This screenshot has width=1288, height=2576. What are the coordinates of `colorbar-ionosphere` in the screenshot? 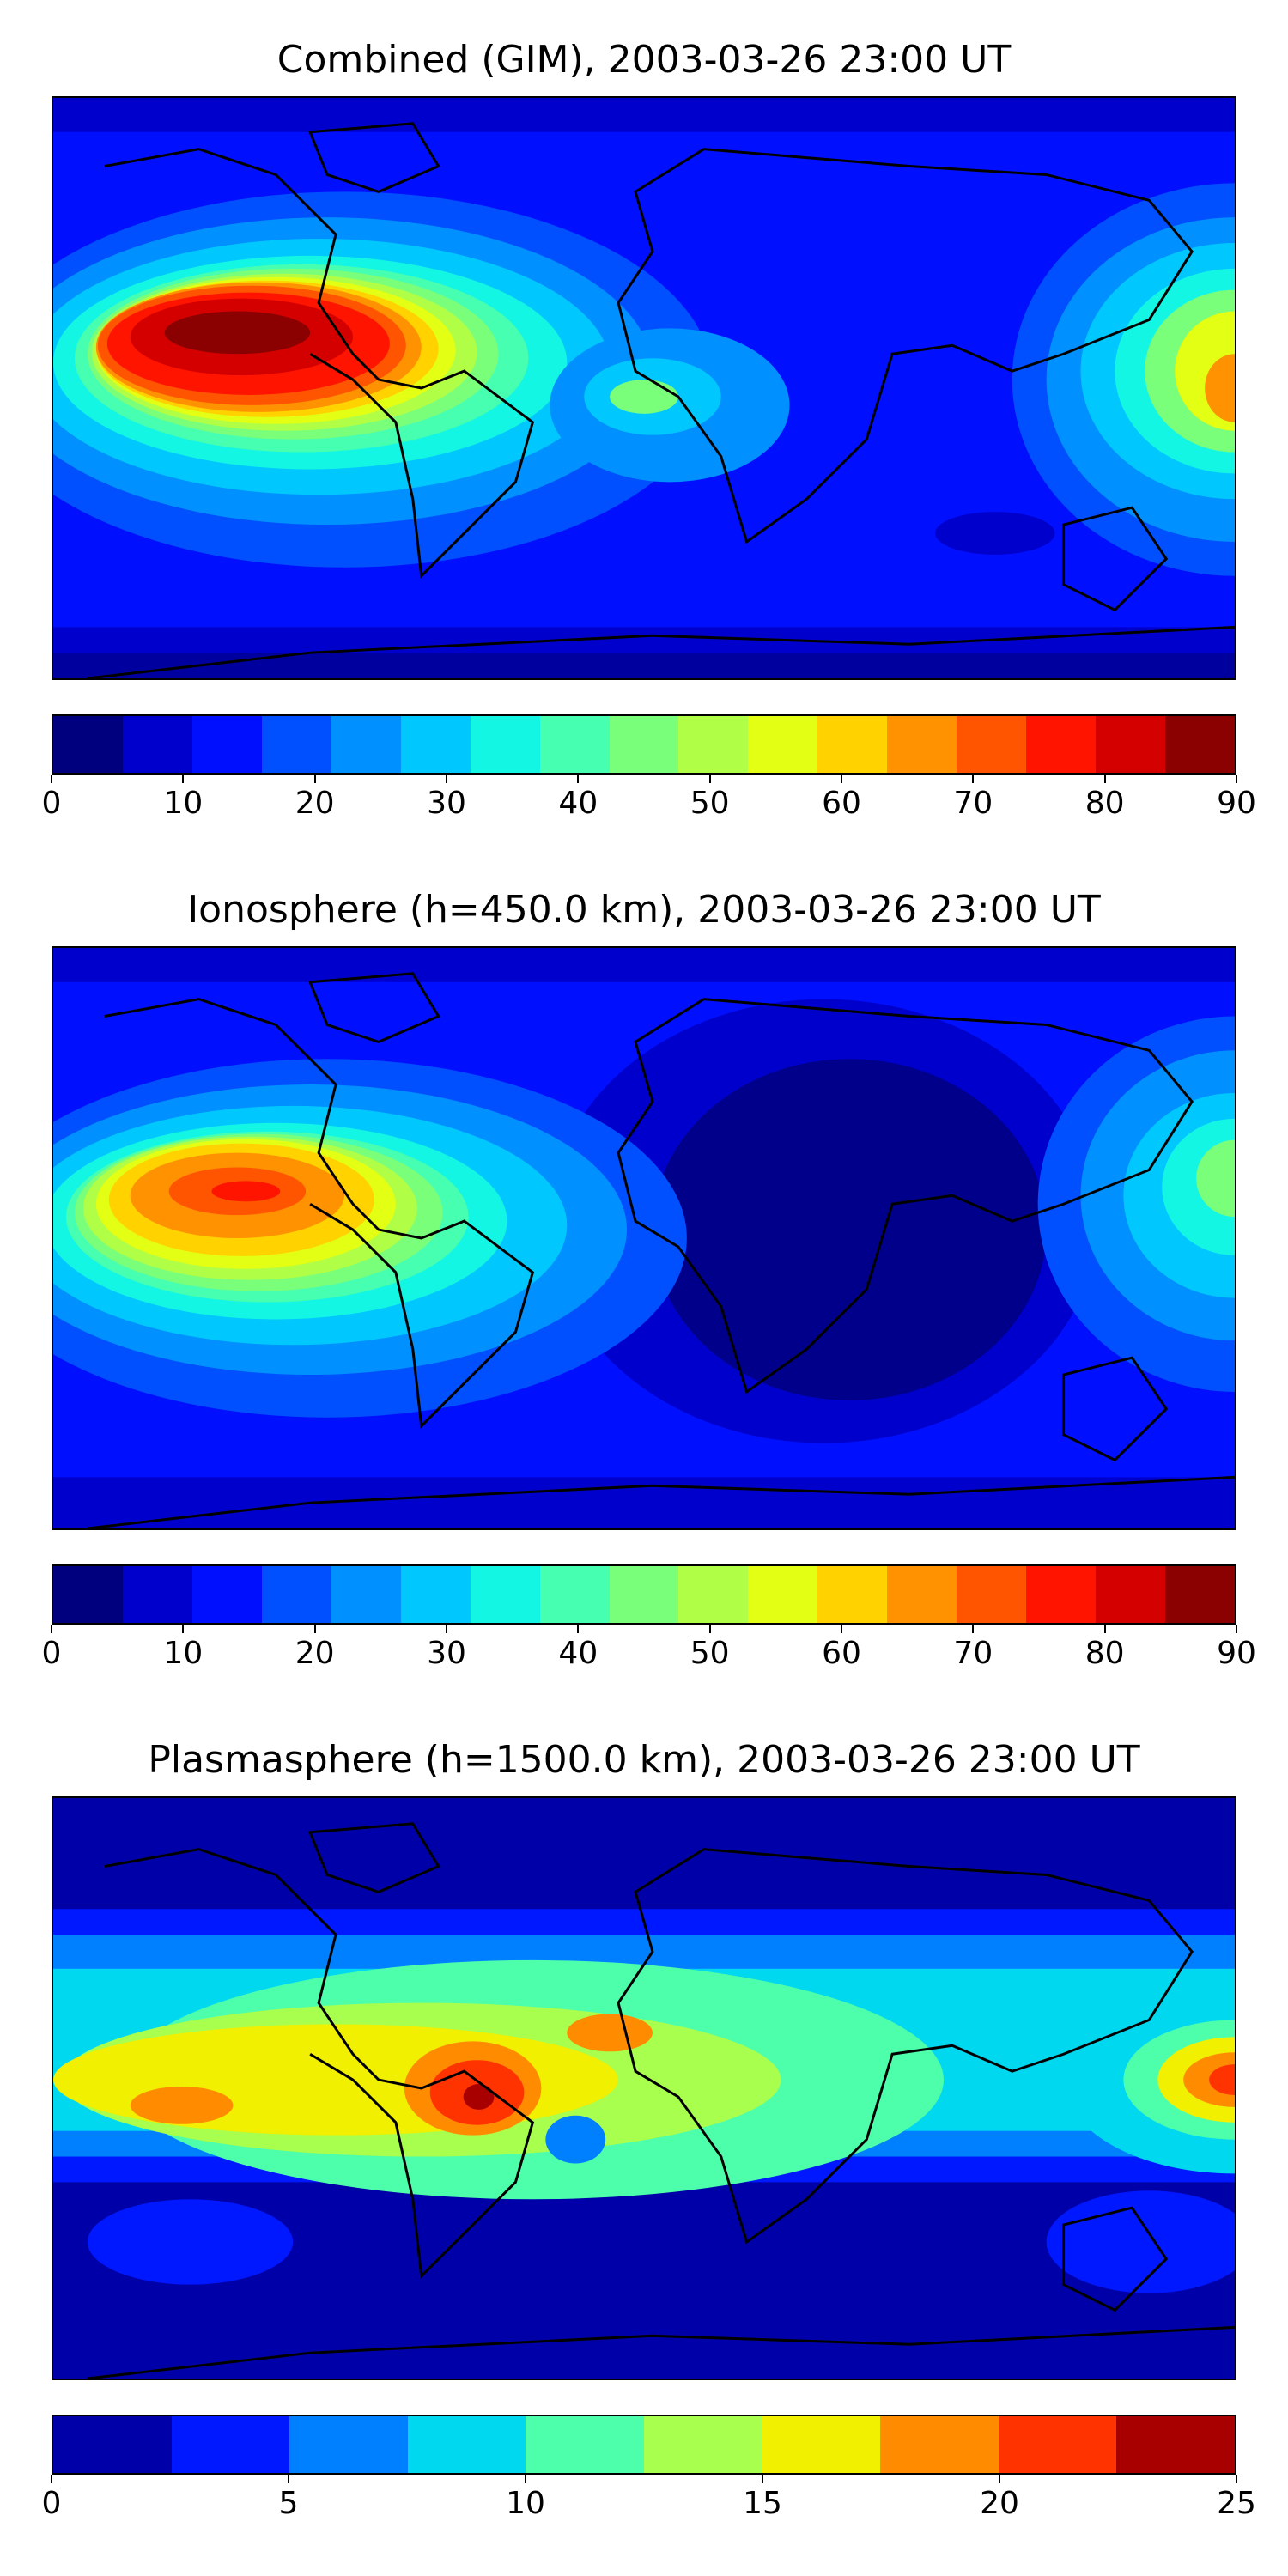 It's located at (644, 1594).